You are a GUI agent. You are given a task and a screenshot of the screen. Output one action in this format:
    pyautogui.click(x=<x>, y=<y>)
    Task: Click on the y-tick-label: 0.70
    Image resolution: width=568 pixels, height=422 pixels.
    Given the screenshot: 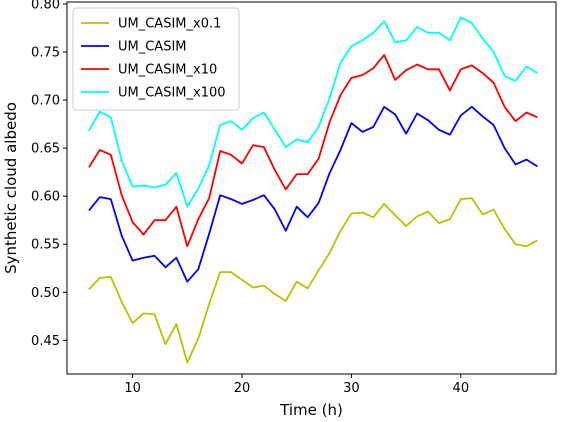 What is the action you would take?
    pyautogui.click(x=45, y=101)
    